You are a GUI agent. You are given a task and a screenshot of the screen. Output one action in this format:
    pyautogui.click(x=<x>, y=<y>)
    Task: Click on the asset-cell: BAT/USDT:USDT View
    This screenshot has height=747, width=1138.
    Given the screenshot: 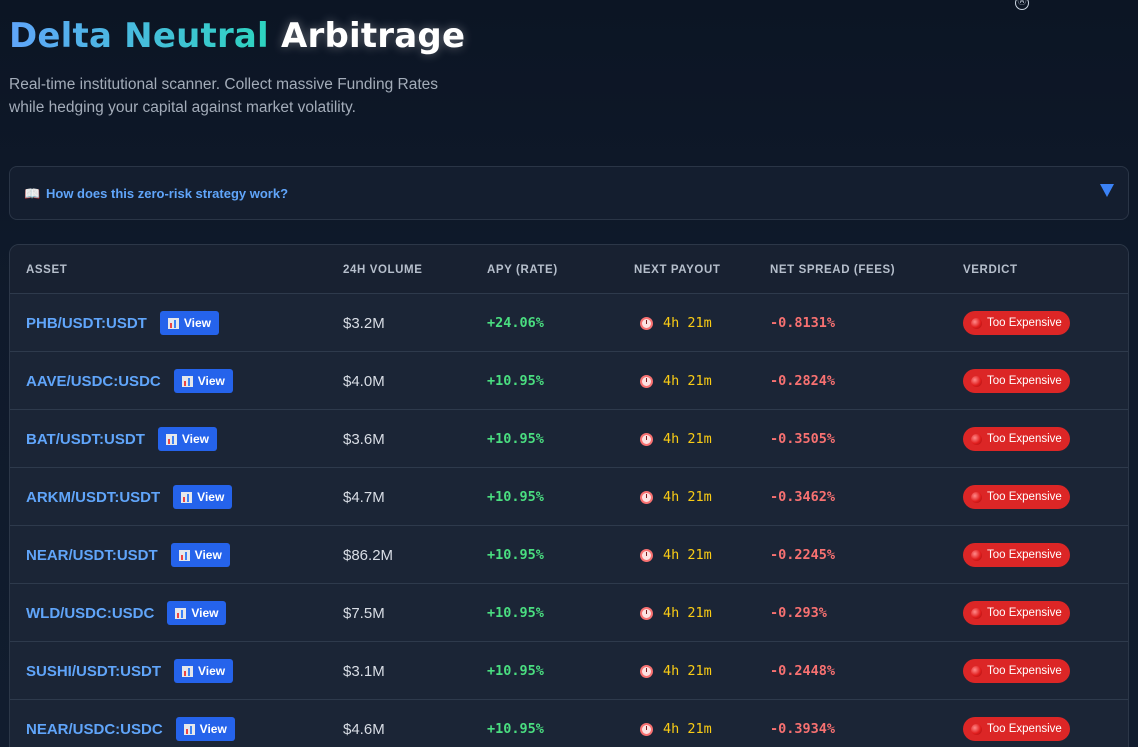 What is the action you would take?
    pyautogui.click(x=122, y=439)
    